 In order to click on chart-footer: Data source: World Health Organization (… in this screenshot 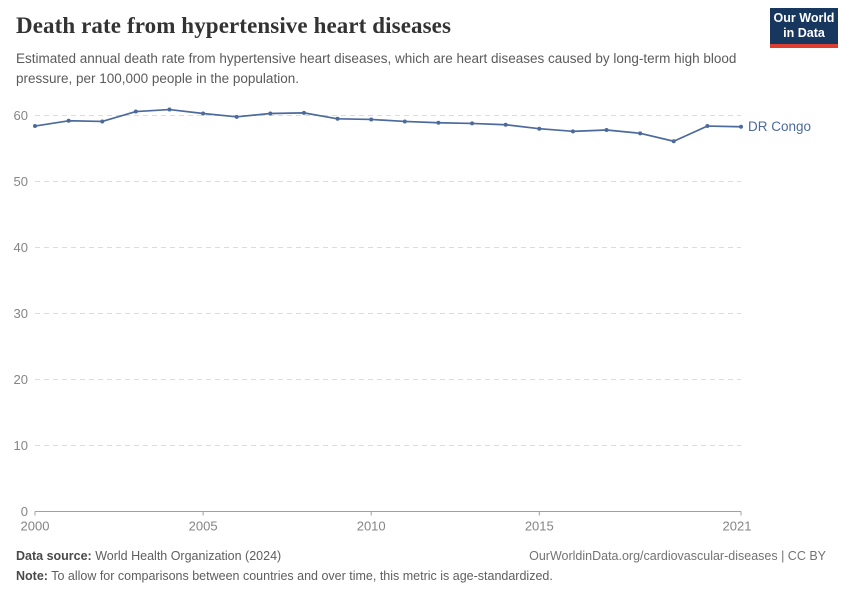, I will do `click(421, 566)`.